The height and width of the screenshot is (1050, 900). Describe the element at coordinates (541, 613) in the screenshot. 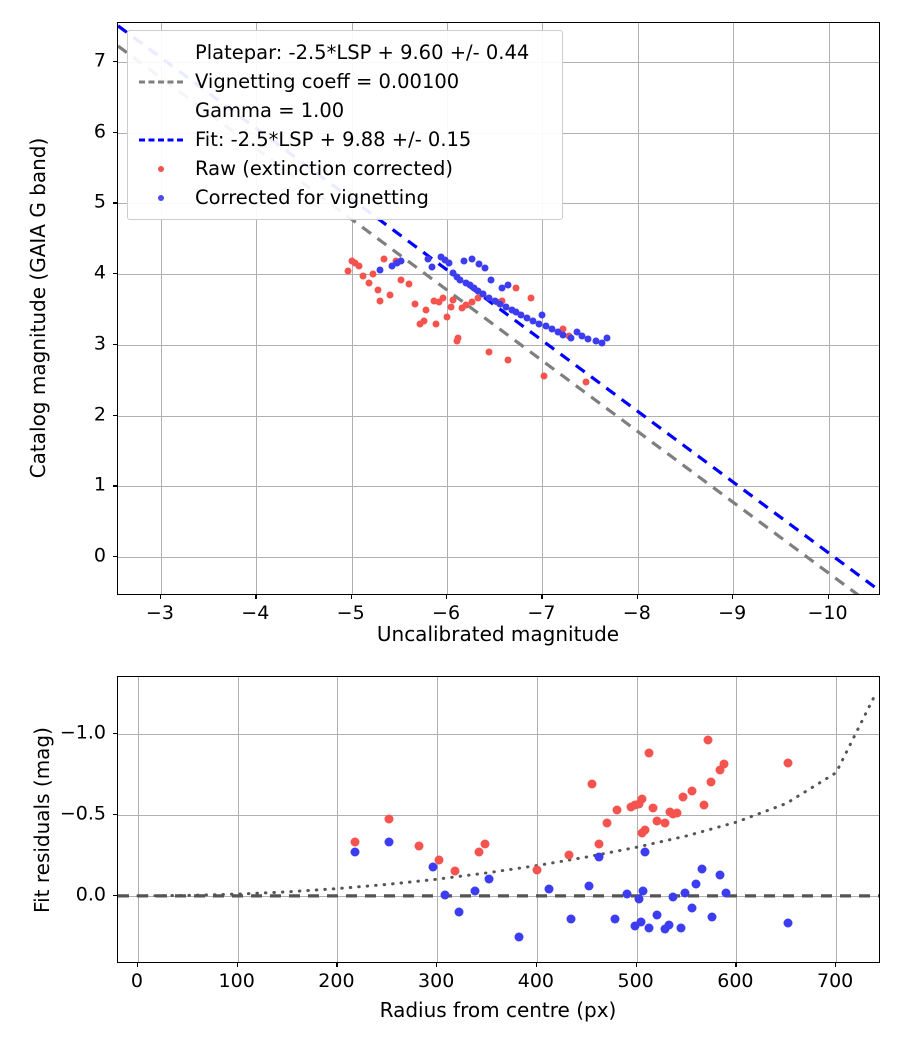

I see `x-axis-tick-label: −7` at that location.